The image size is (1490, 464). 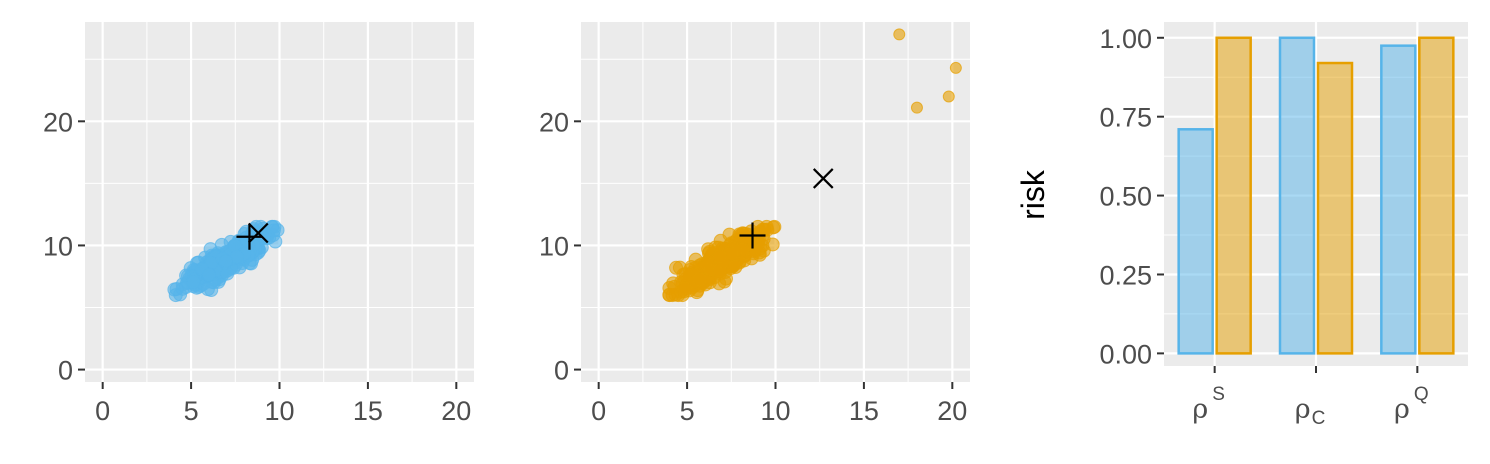 What do you see at coordinates (1310, 411) in the screenshot?
I see `x-tick-label: ρC` at bounding box center [1310, 411].